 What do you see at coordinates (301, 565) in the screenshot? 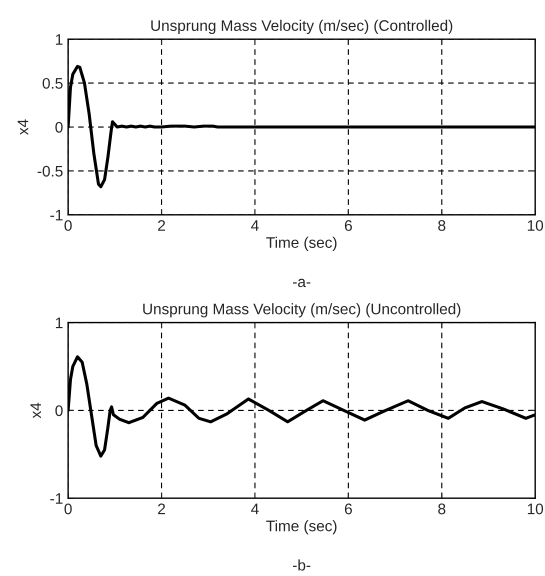
I see `text: -b-` at bounding box center [301, 565].